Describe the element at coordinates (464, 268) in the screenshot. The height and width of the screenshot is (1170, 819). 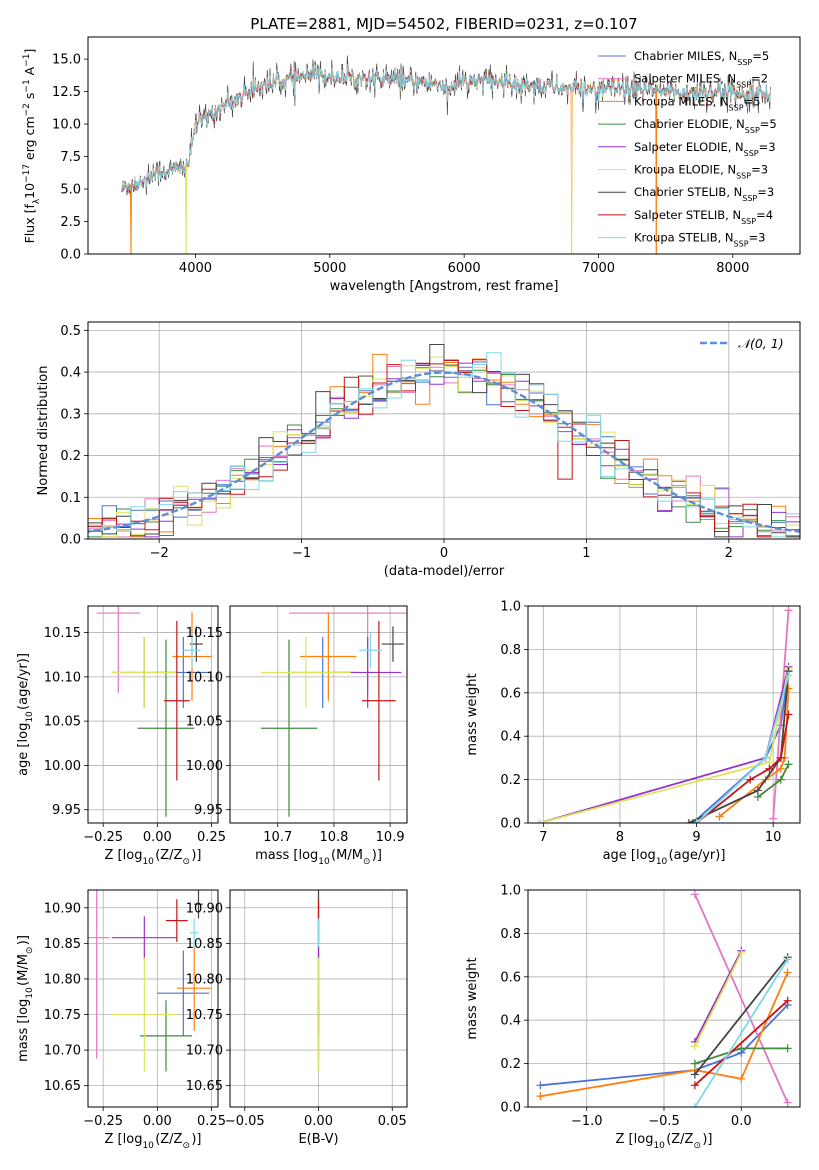
I see `x-tick-label: 6000` at that location.